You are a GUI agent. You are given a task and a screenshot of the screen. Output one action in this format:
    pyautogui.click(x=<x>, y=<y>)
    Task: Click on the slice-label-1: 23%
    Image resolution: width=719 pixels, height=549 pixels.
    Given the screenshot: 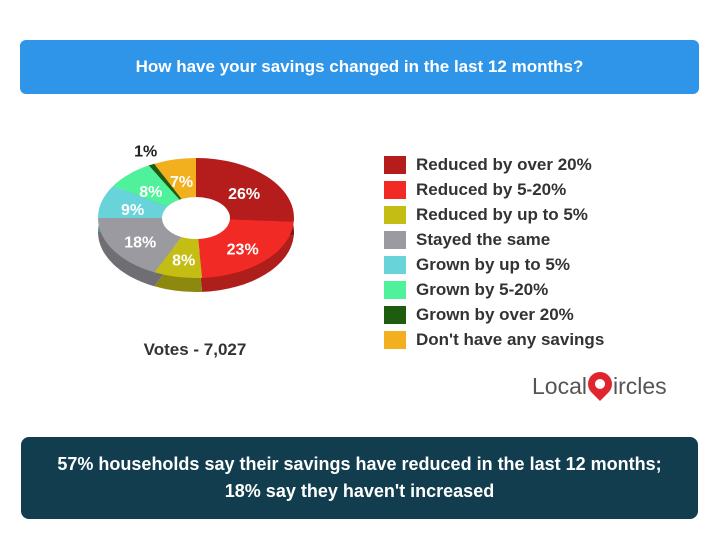 What is the action you would take?
    pyautogui.click(x=243, y=250)
    